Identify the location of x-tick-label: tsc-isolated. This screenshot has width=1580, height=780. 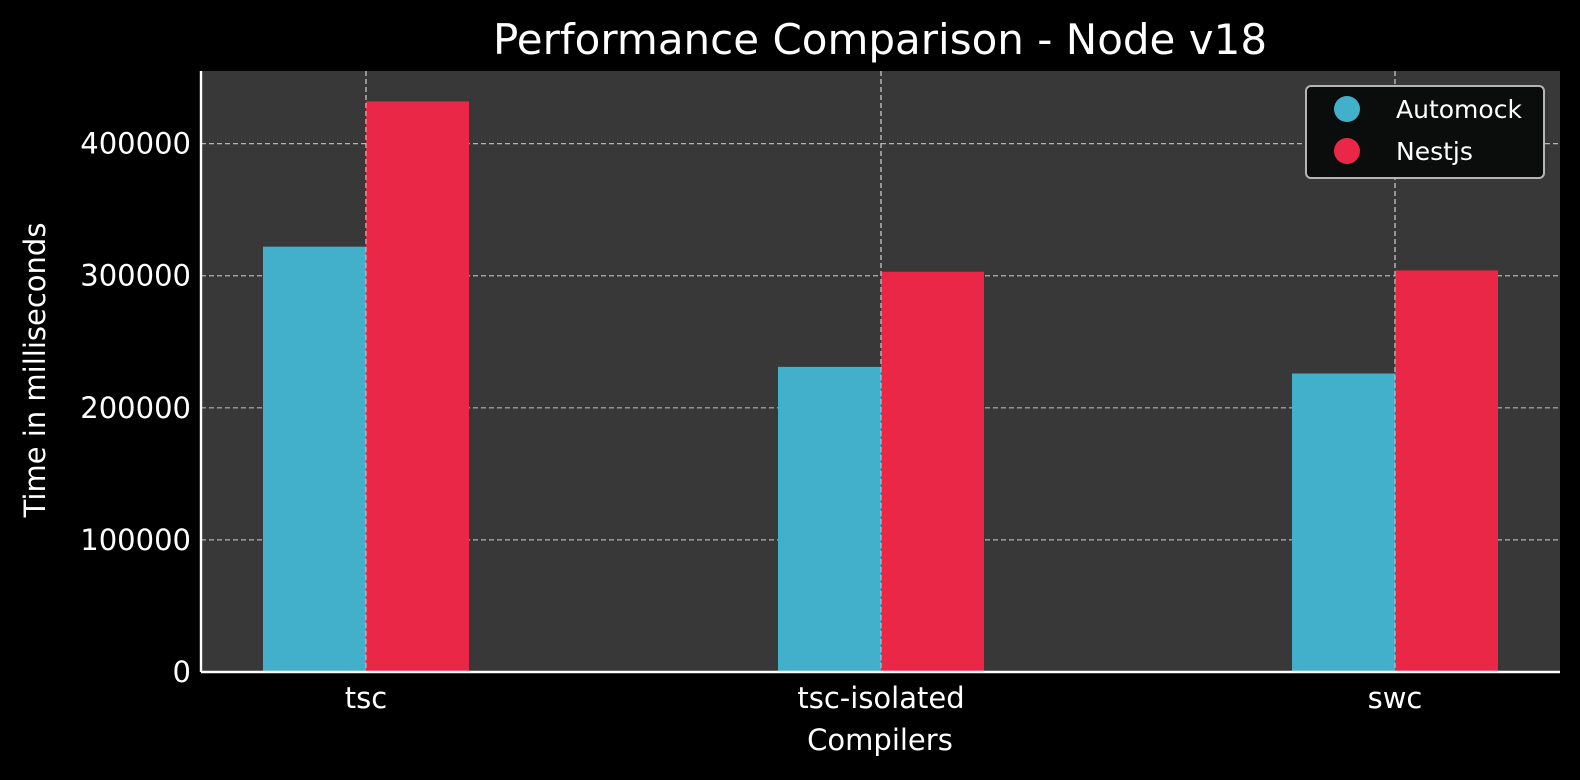
(880, 698).